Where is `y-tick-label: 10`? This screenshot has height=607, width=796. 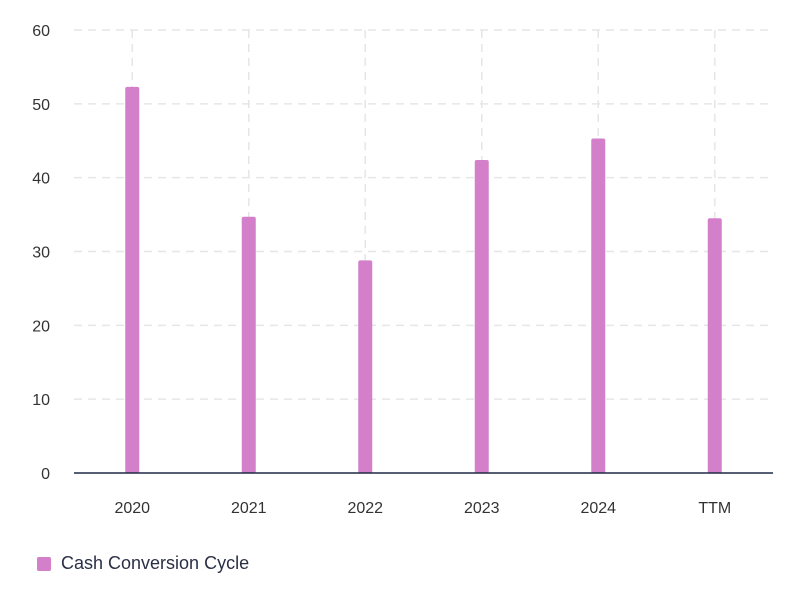 y-tick-label: 10 is located at coordinates (41, 400).